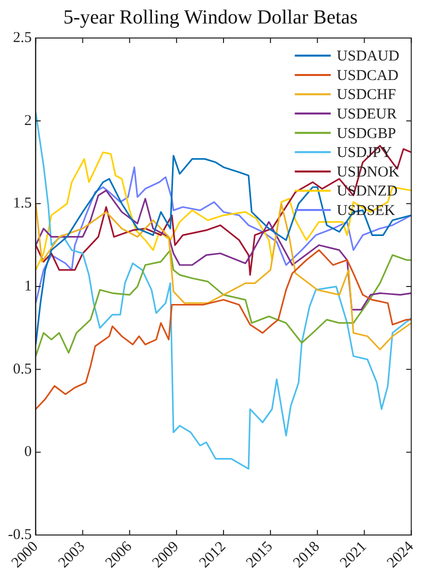 This screenshot has width=427, height=575. Describe the element at coordinates (22, 204) in the screenshot. I see `y-tick-label: 1.5` at that location.